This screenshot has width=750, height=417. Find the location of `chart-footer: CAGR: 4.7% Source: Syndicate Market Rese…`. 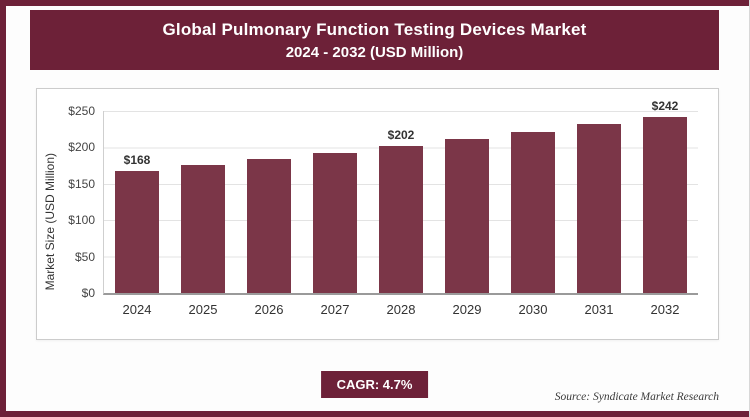

chart-footer: CAGR: 4.7% Source: Syndicate Market Rese… is located at coordinates (374, 388).